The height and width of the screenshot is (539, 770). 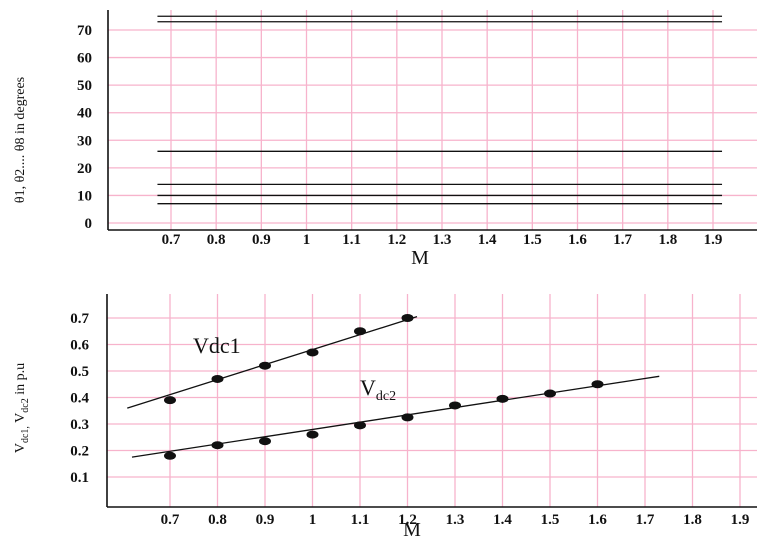 What do you see at coordinates (420, 258) in the screenshot?
I see `top-x-axis-label: M` at bounding box center [420, 258].